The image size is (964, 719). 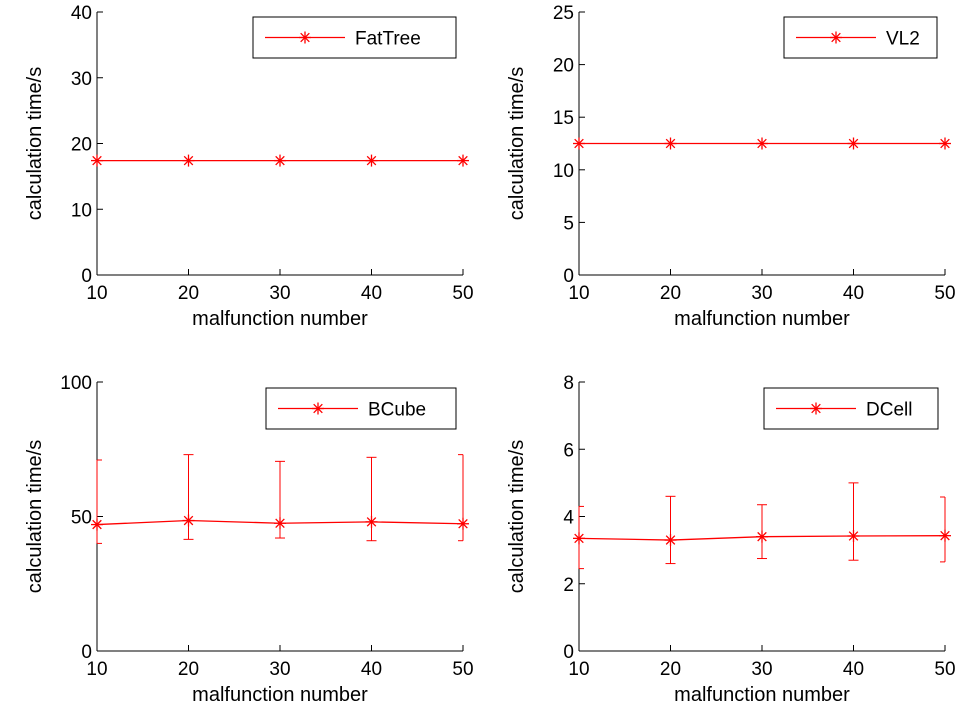 What do you see at coordinates (371, 293) in the screenshot?
I see `chart-1-x-tick-label: 40` at bounding box center [371, 293].